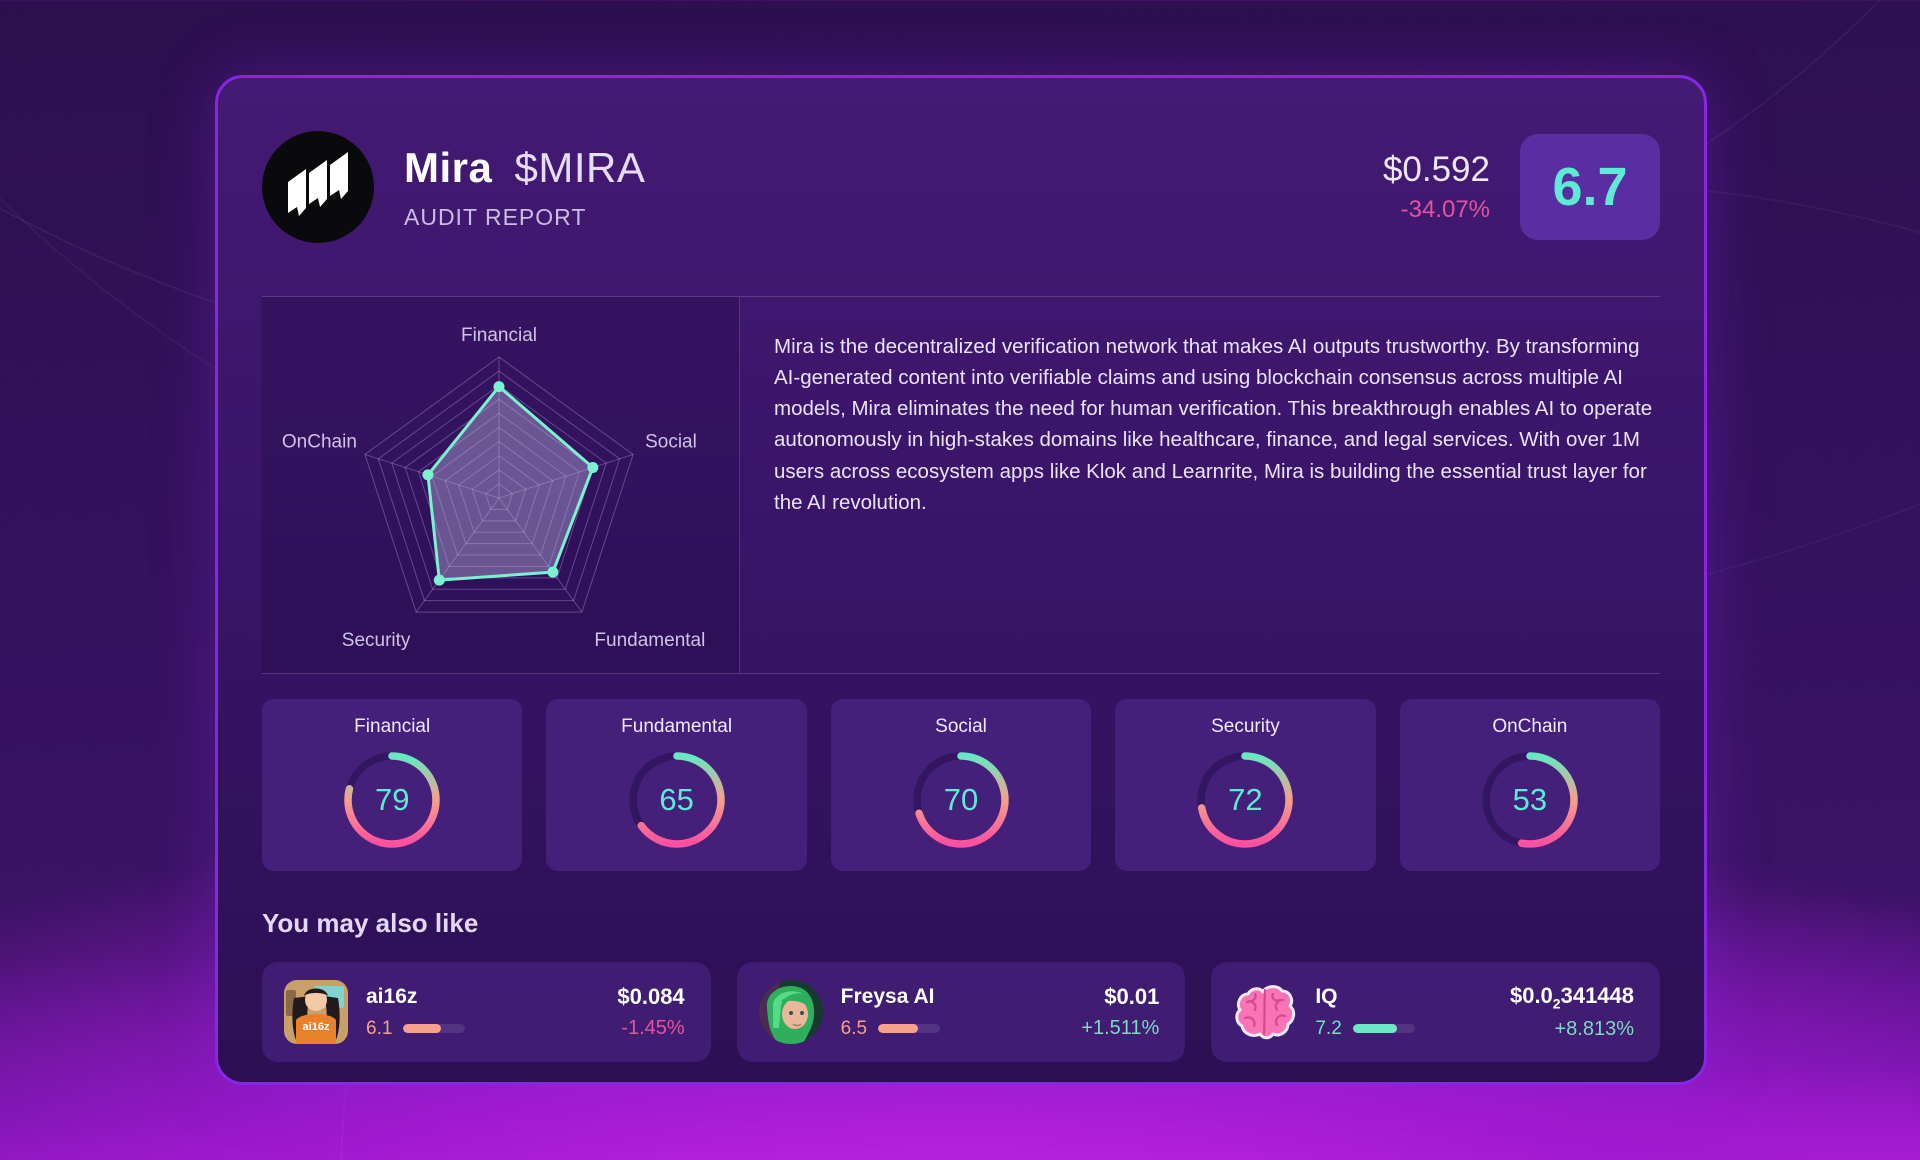 The image size is (1920, 1160). I want to click on freysa-avatar, so click(790, 1012).